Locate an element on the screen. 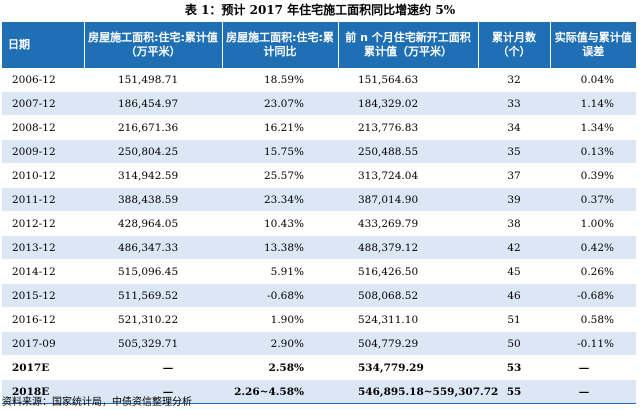  error-cell: 0.04% is located at coordinates (593, 80).